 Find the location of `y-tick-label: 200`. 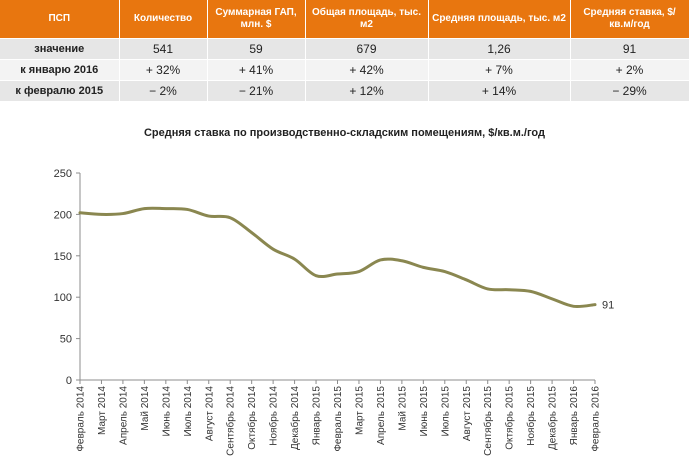

y-tick-label: 200 is located at coordinates (63, 215).